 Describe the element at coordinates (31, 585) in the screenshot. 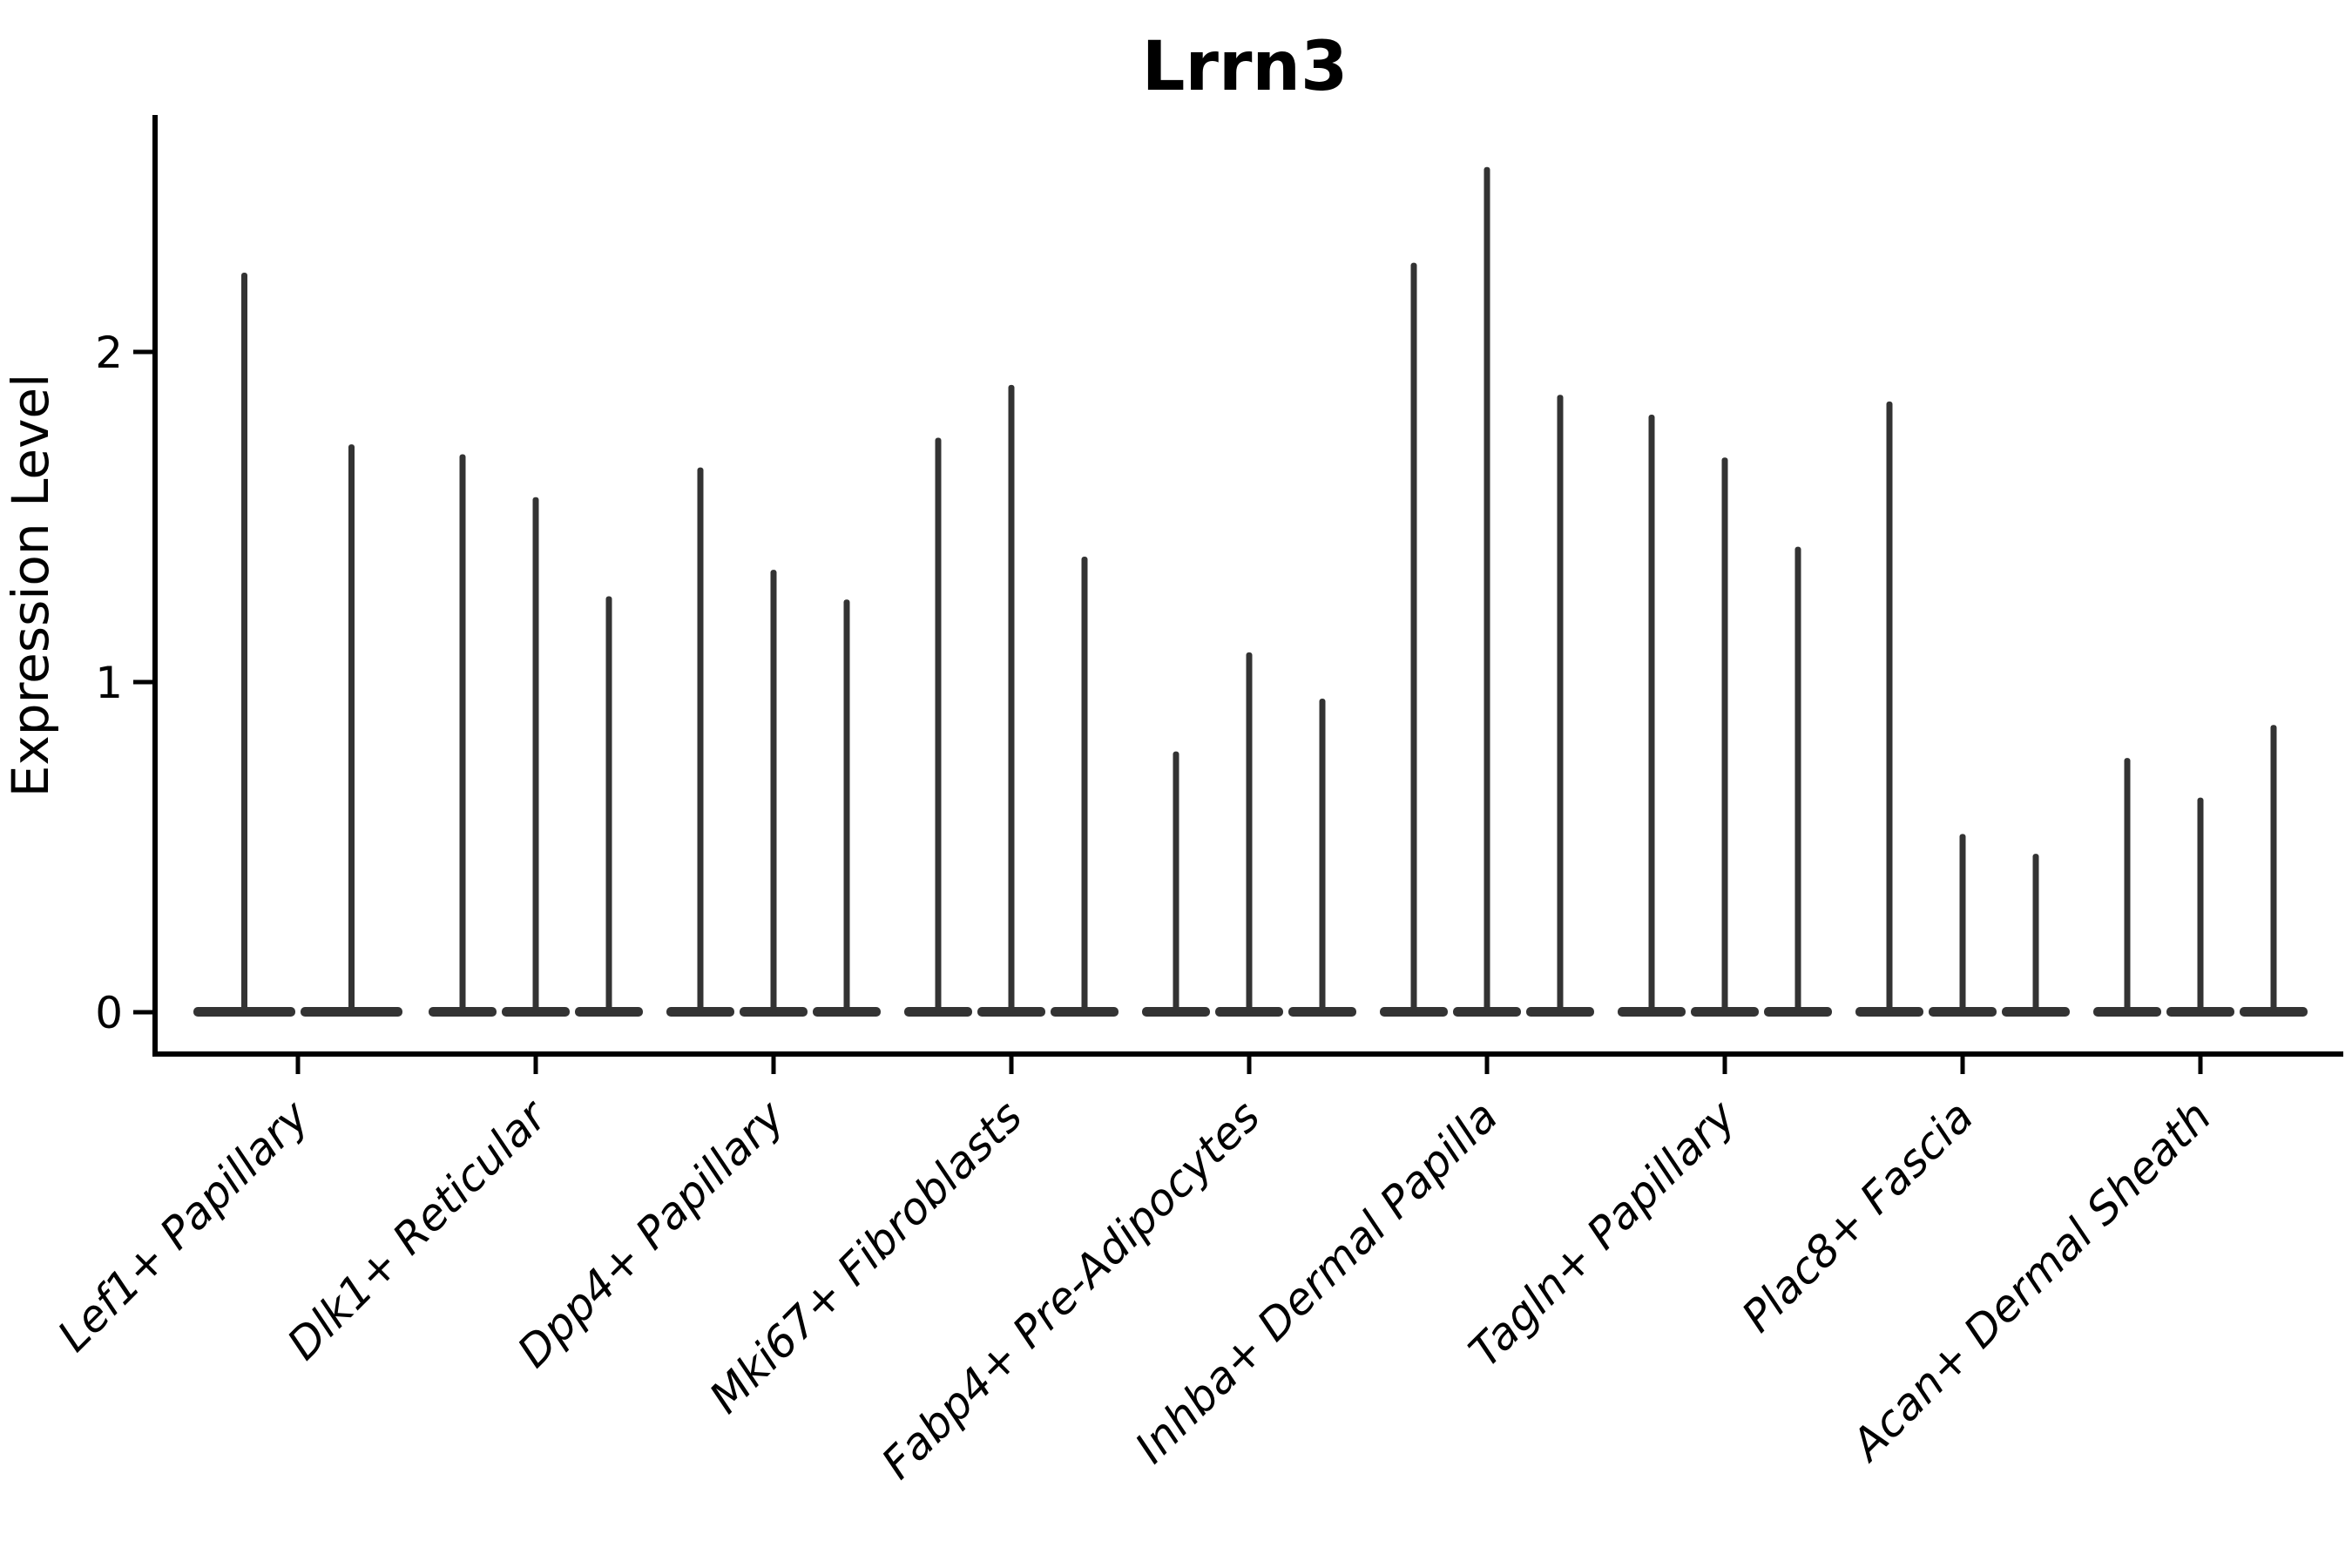

I see `y-axis-label: Expression Level` at that location.